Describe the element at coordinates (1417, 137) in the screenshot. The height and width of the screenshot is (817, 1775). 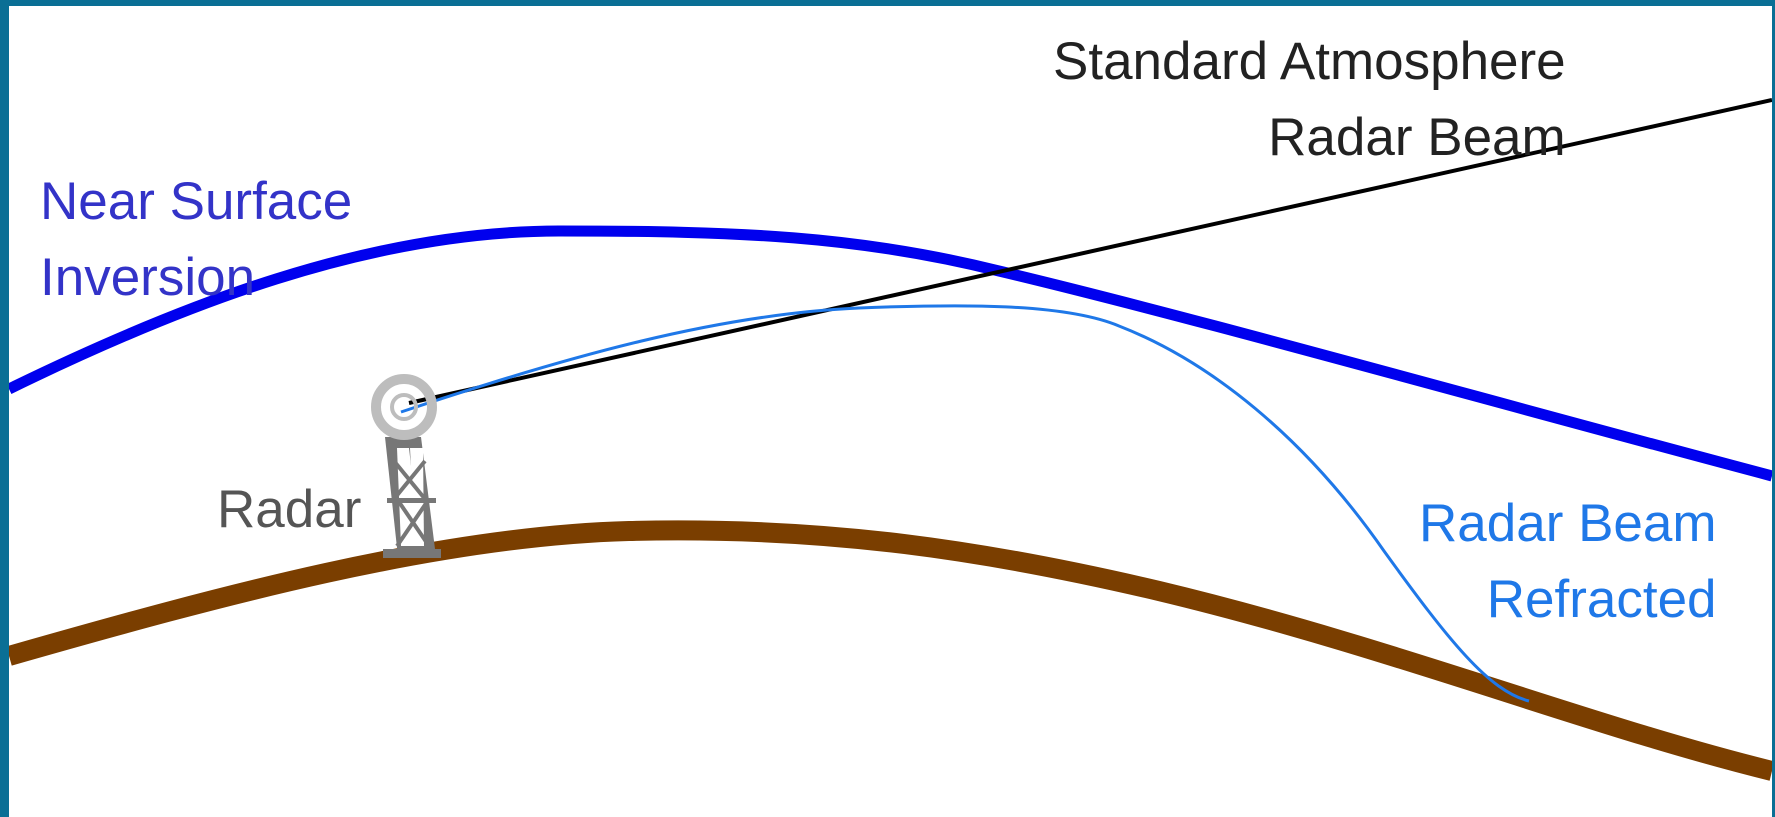
I see `standard-atmosphere-label-line-2: Radar Beam` at that location.